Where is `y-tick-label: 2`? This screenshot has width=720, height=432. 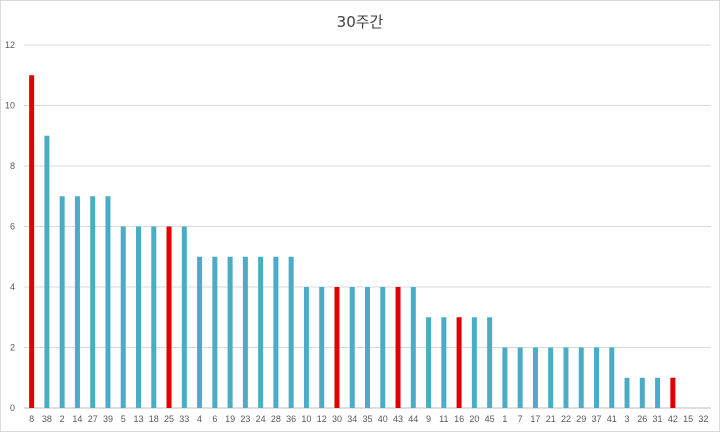
y-tick-label: 2 is located at coordinates (12, 348).